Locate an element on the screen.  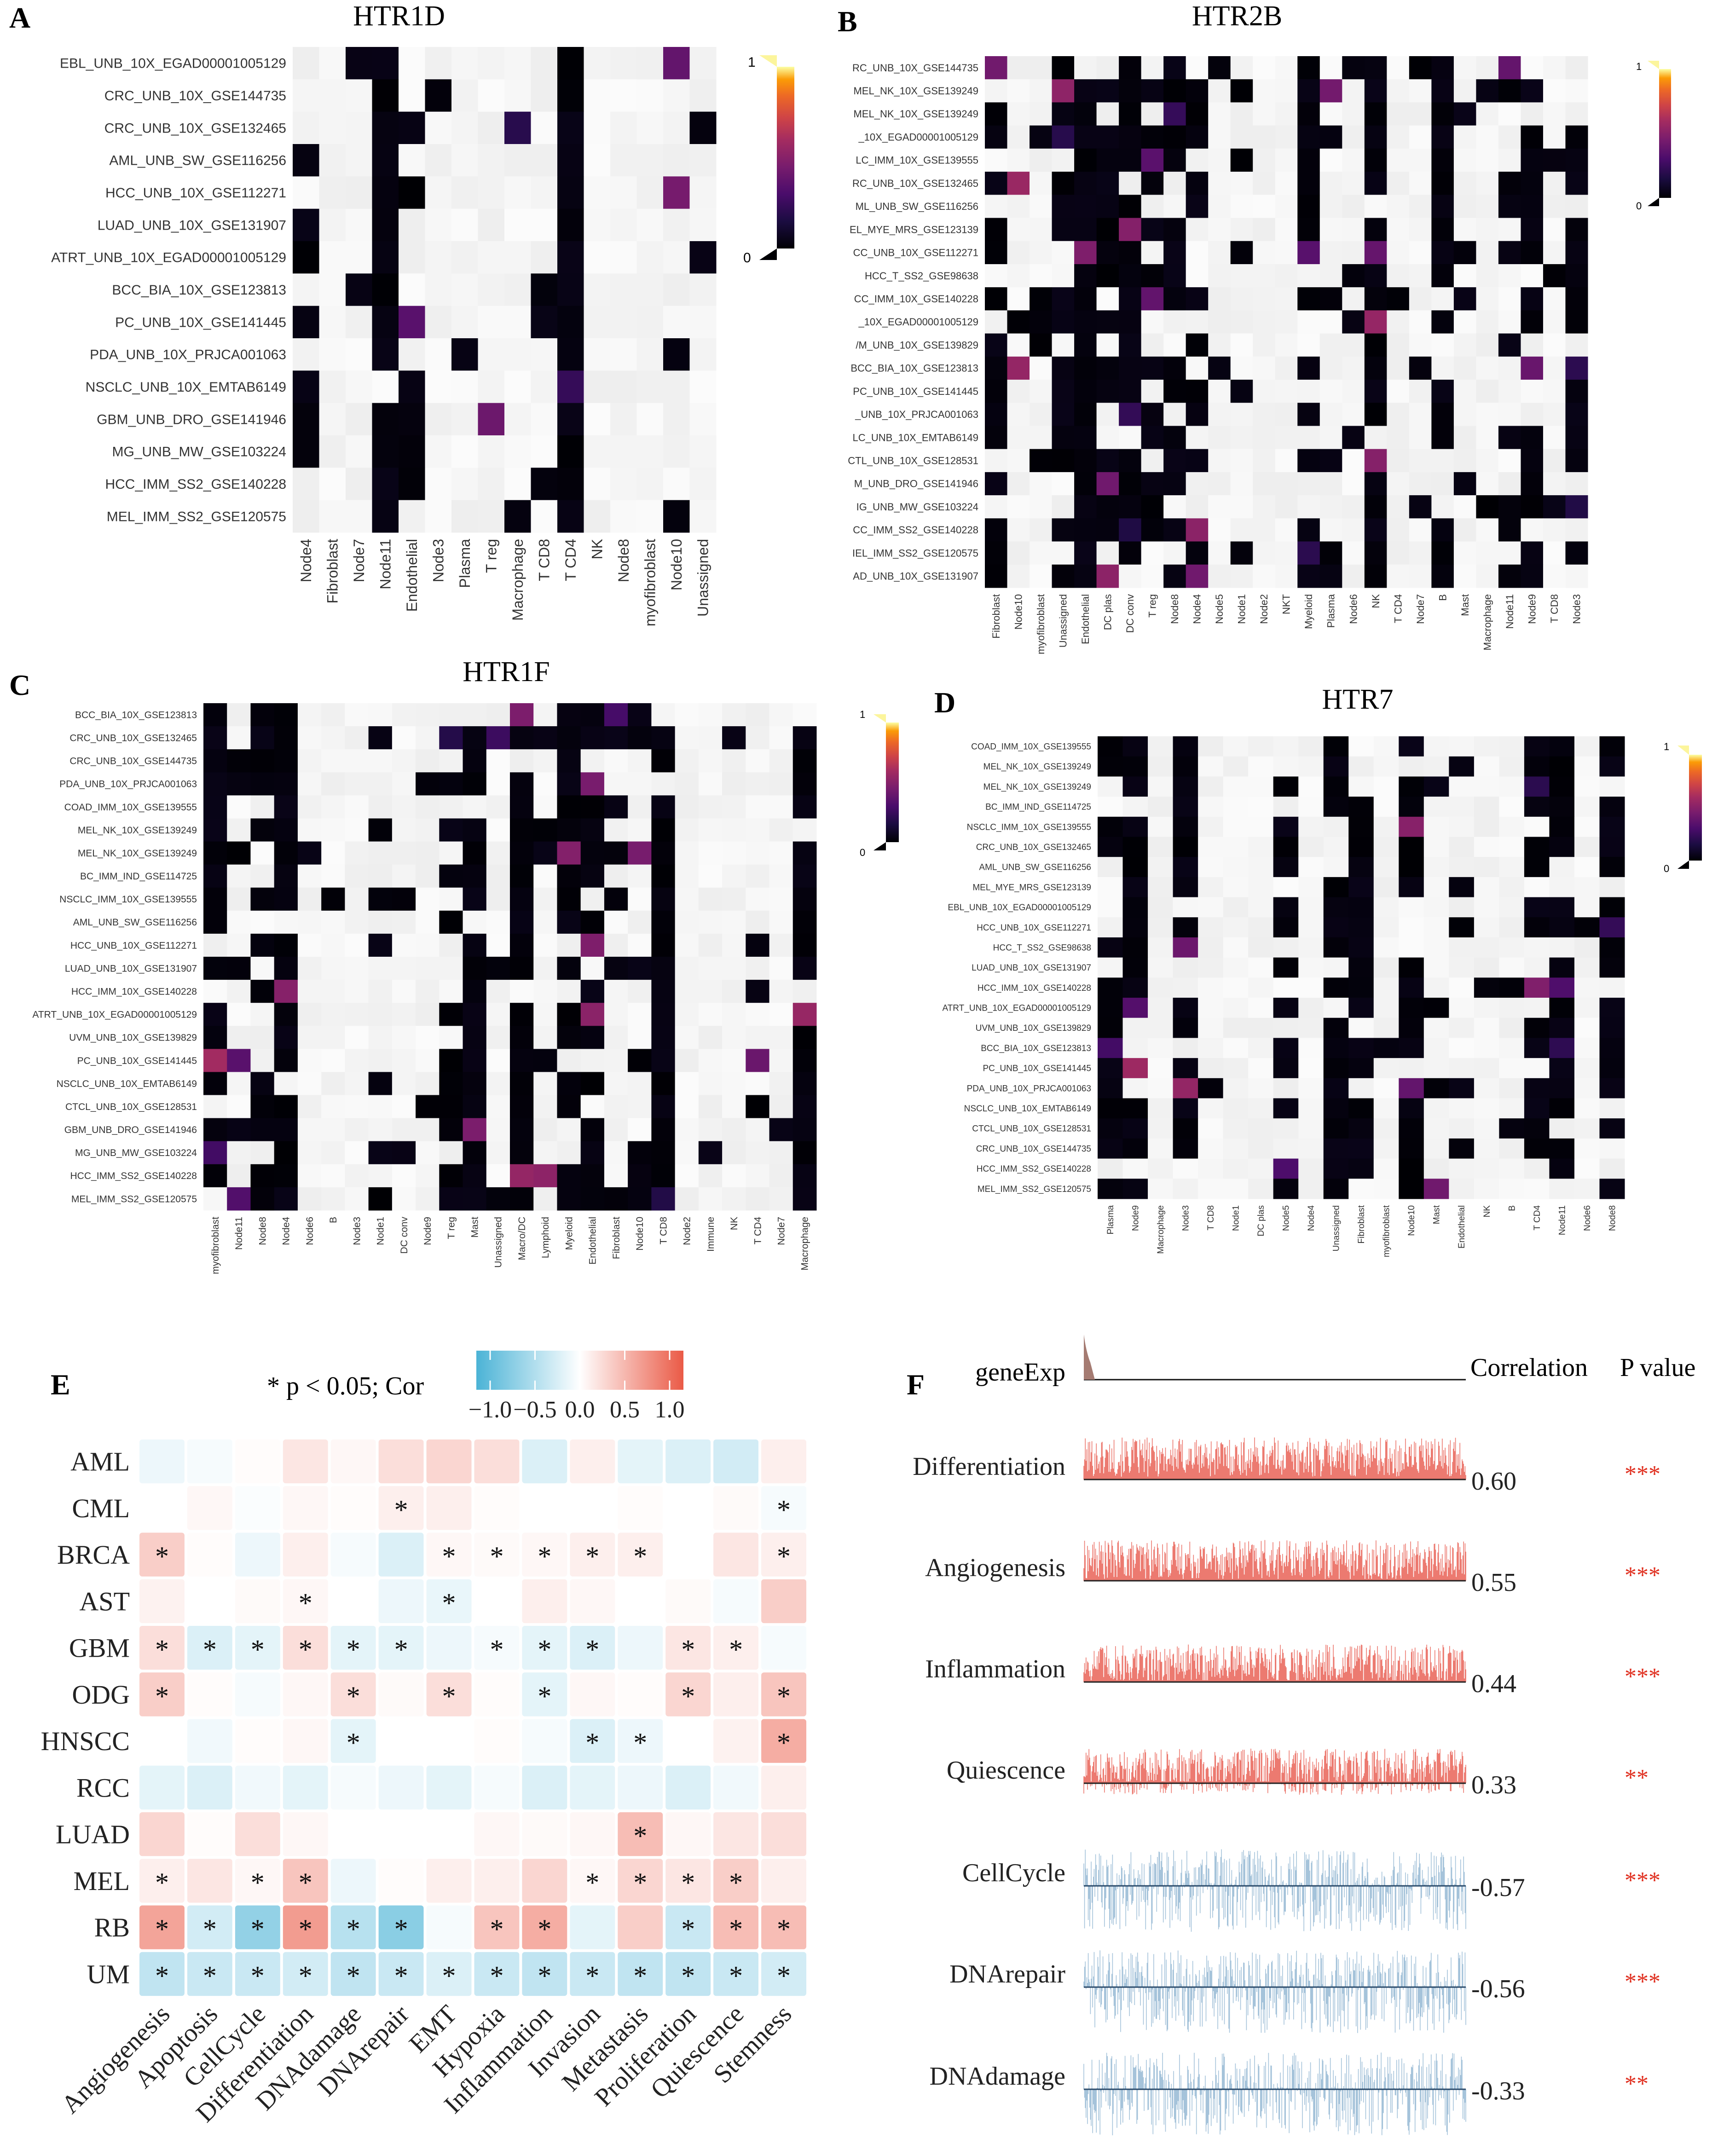
row-label-htr2b: PC_UNB_10X_GSE141445 is located at coordinates (915, 391).